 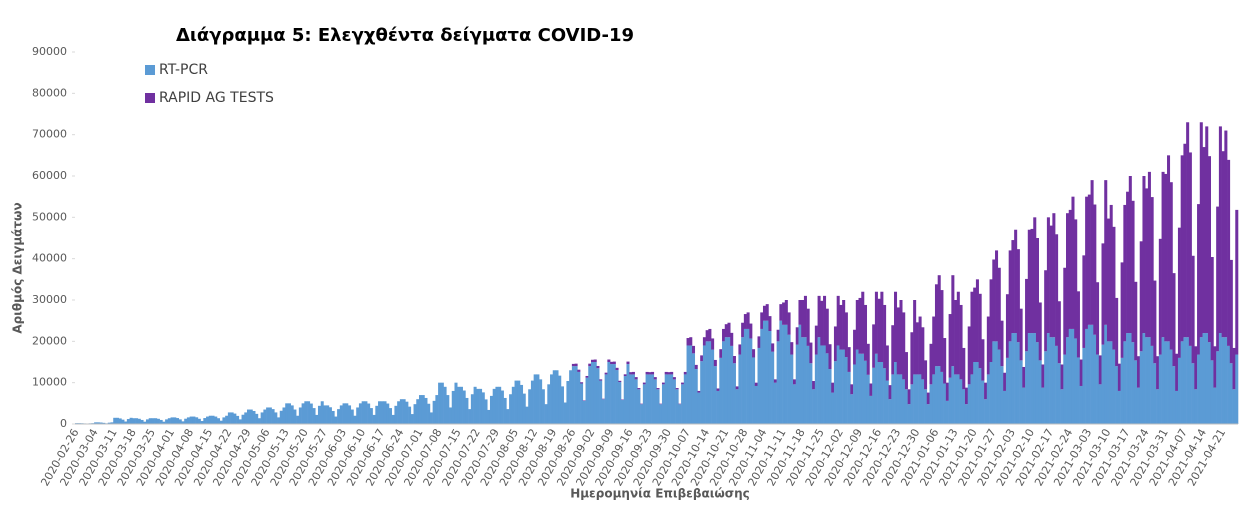 I want to click on y-tick-label: 0, so click(x=63, y=423).